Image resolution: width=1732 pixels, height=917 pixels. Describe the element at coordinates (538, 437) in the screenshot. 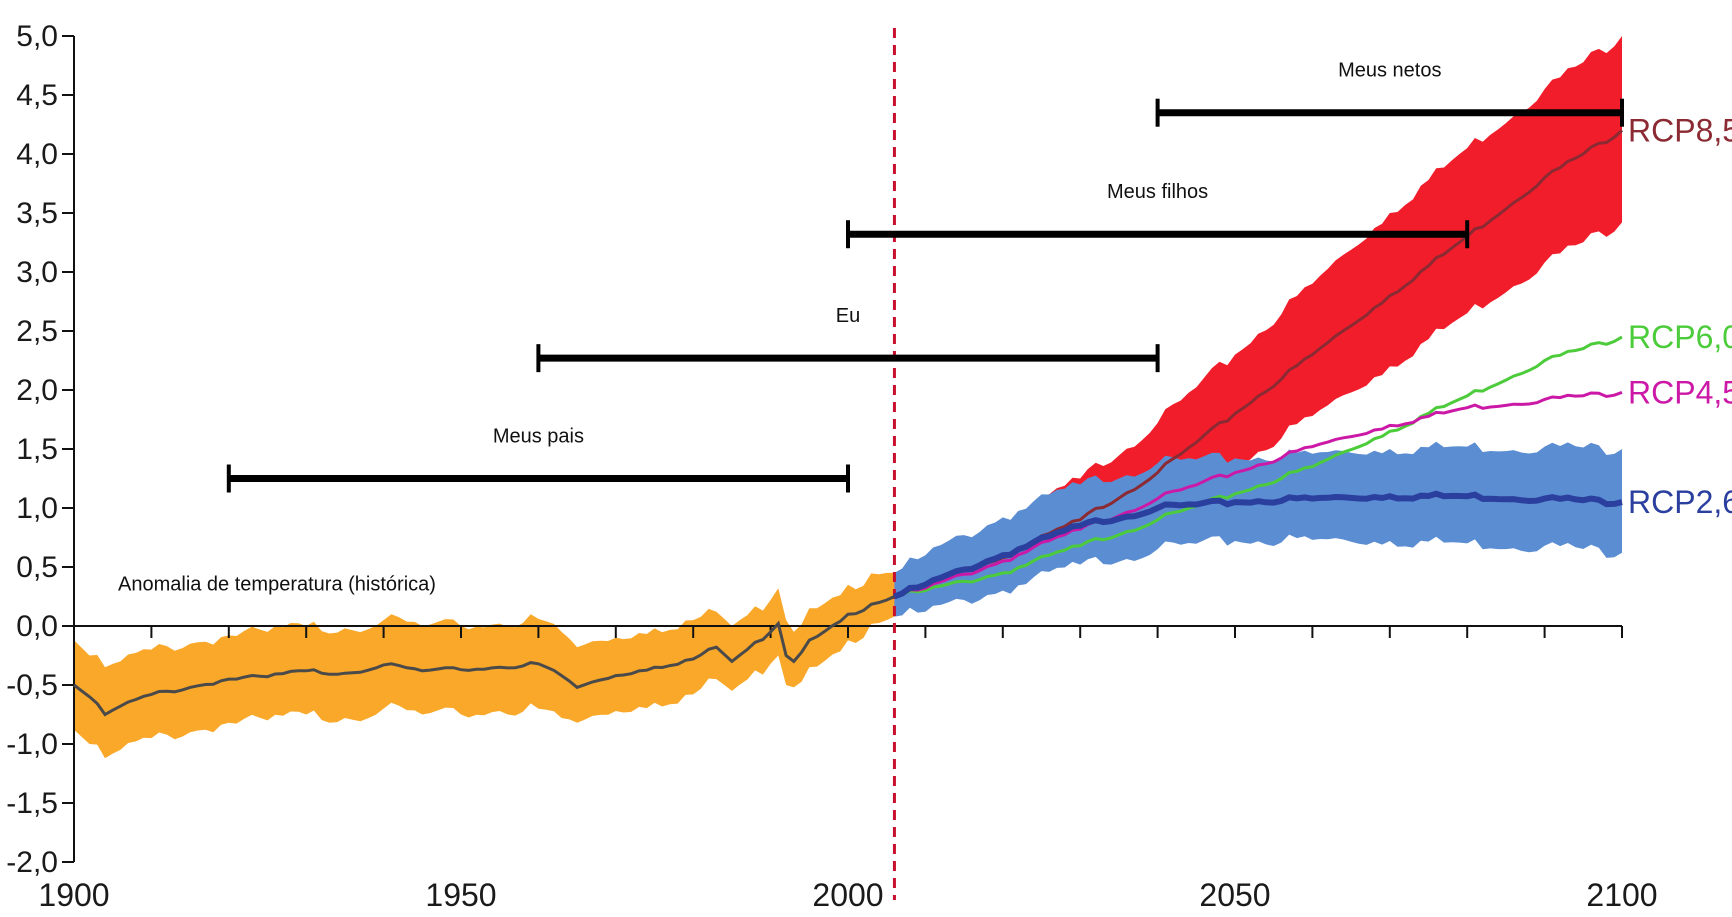

I see `generation-bar-label: Meus pais` at that location.